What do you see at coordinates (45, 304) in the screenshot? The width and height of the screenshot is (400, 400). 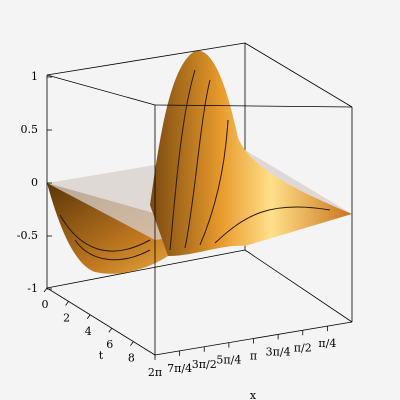 I see `t-tick-label: 0` at bounding box center [45, 304].